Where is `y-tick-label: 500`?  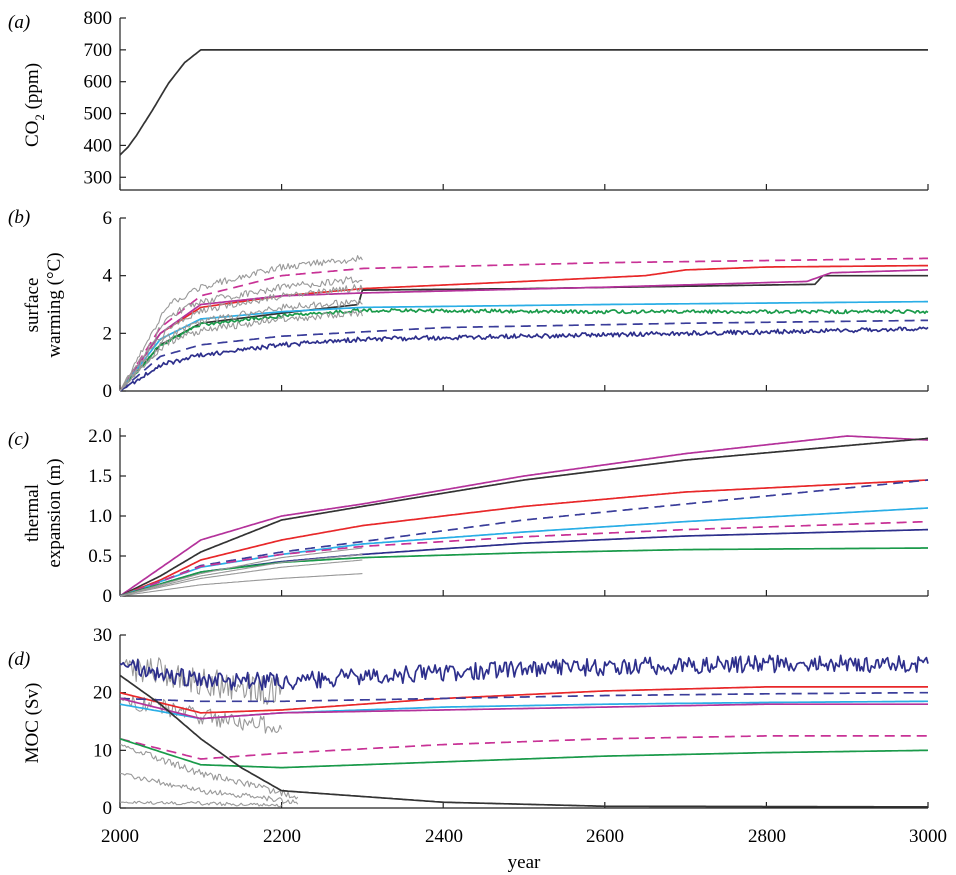 y-tick-label: 500 is located at coordinates (98, 114).